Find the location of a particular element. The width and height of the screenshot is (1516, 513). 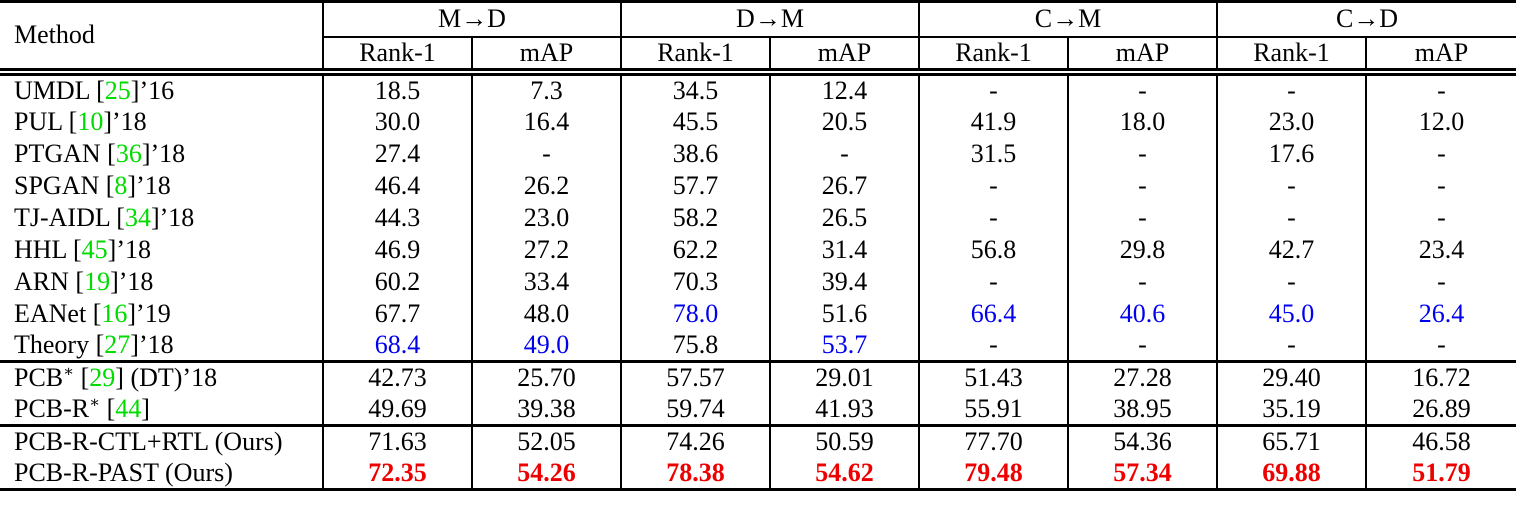

metric-value: 39.4 is located at coordinates (844, 281).